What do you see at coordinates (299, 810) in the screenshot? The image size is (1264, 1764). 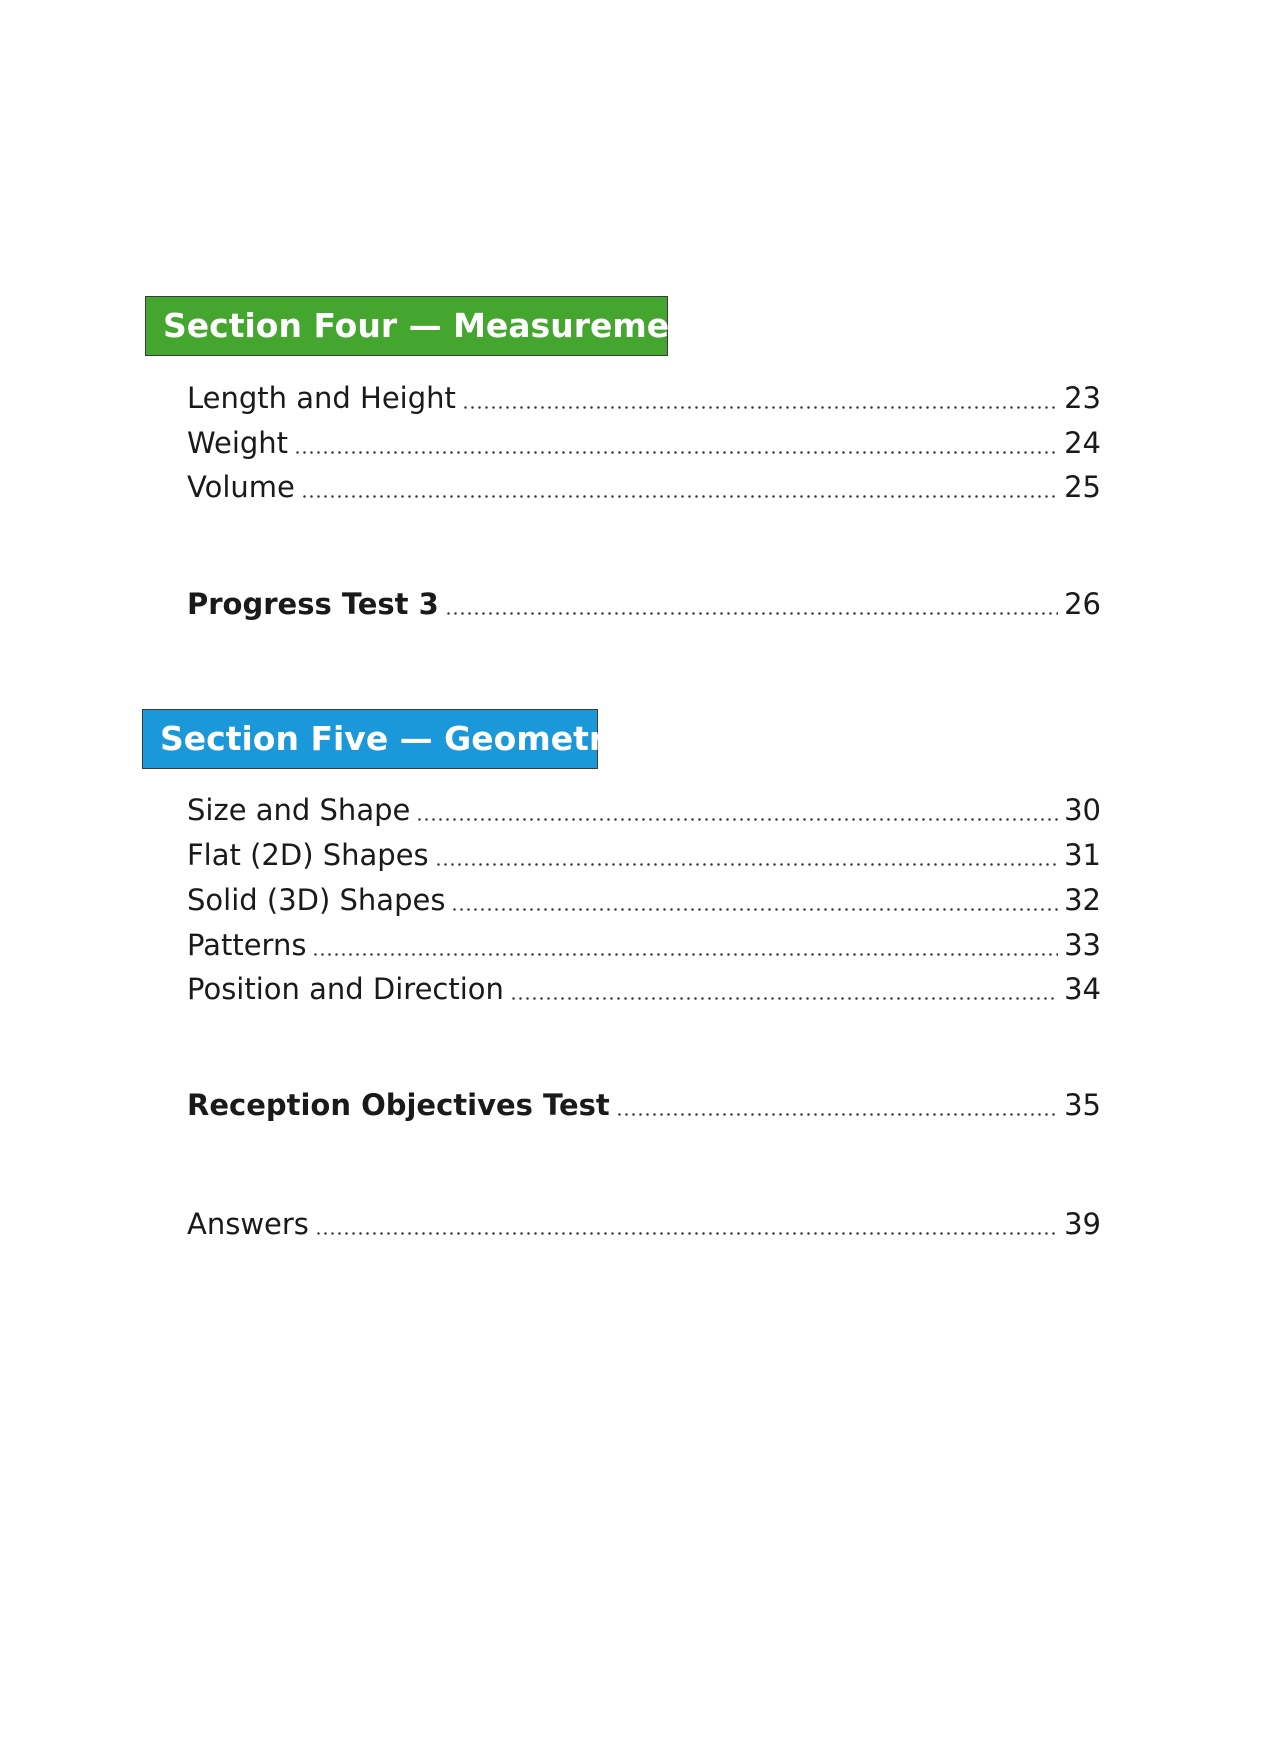 I see `entry-label: Size and Shape` at bounding box center [299, 810].